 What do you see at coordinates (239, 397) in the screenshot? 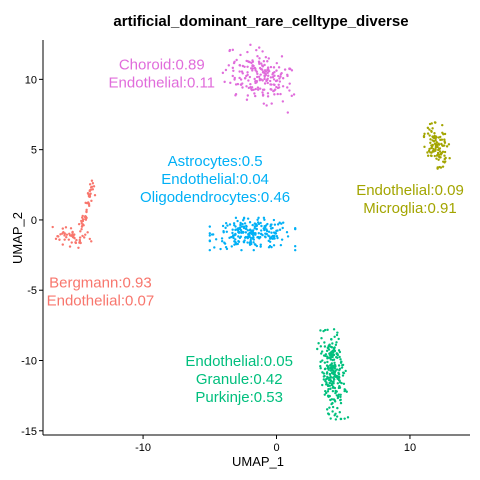
I see `cluster-annotation-label: Purkinje:0.53` at bounding box center [239, 397].